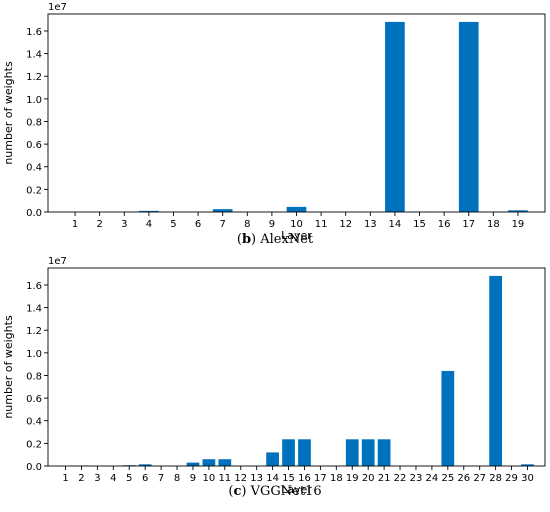  What do you see at coordinates (113, 478) in the screenshot?
I see `x-tick-label: 4` at bounding box center [113, 478].